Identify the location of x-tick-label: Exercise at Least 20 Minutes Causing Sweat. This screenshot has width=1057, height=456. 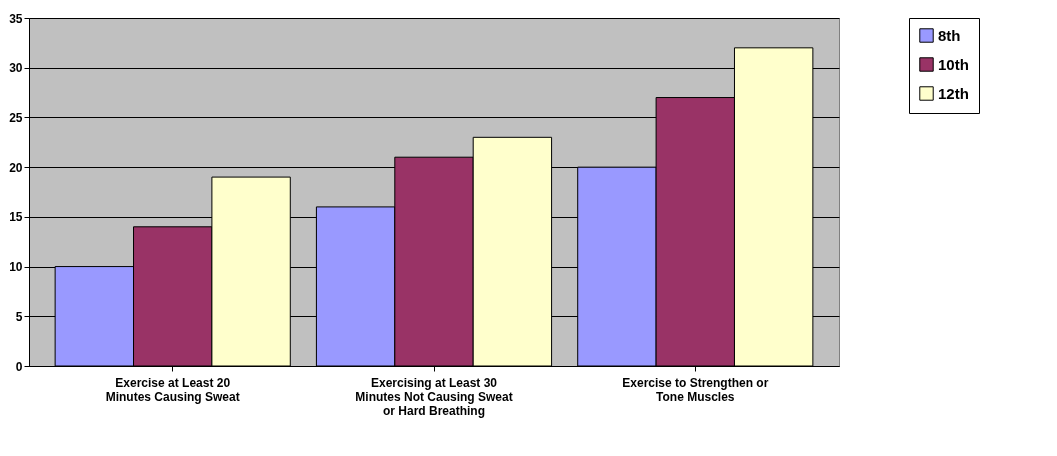
(172, 389).